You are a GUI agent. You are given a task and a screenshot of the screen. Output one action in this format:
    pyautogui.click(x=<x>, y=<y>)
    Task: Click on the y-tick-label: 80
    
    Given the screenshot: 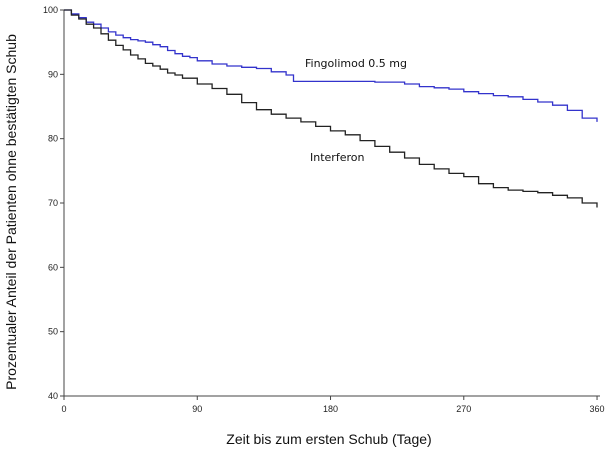 What is the action you would take?
    pyautogui.click(x=53, y=139)
    